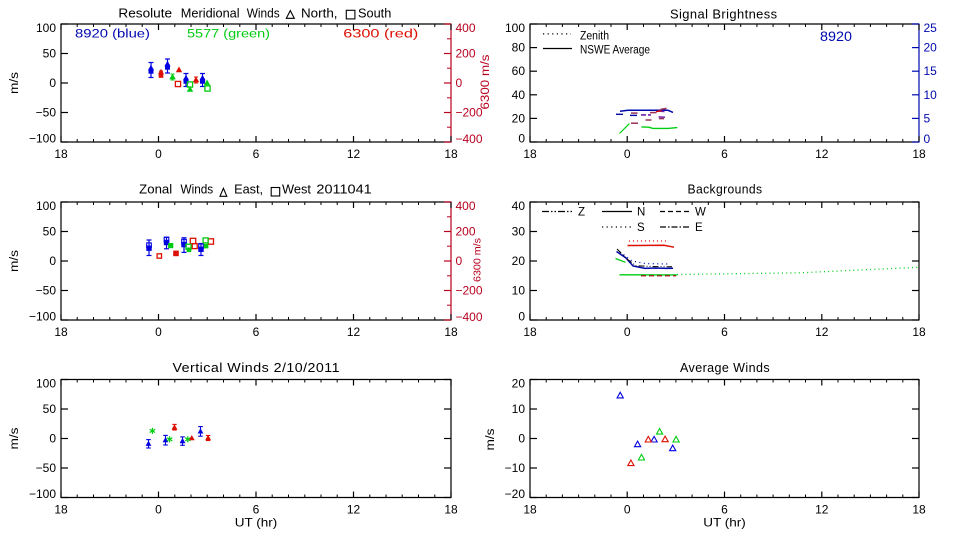 The width and height of the screenshot is (960, 545). Describe the element at coordinates (581, 213) in the screenshot. I see `svg-text: Z` at that location.